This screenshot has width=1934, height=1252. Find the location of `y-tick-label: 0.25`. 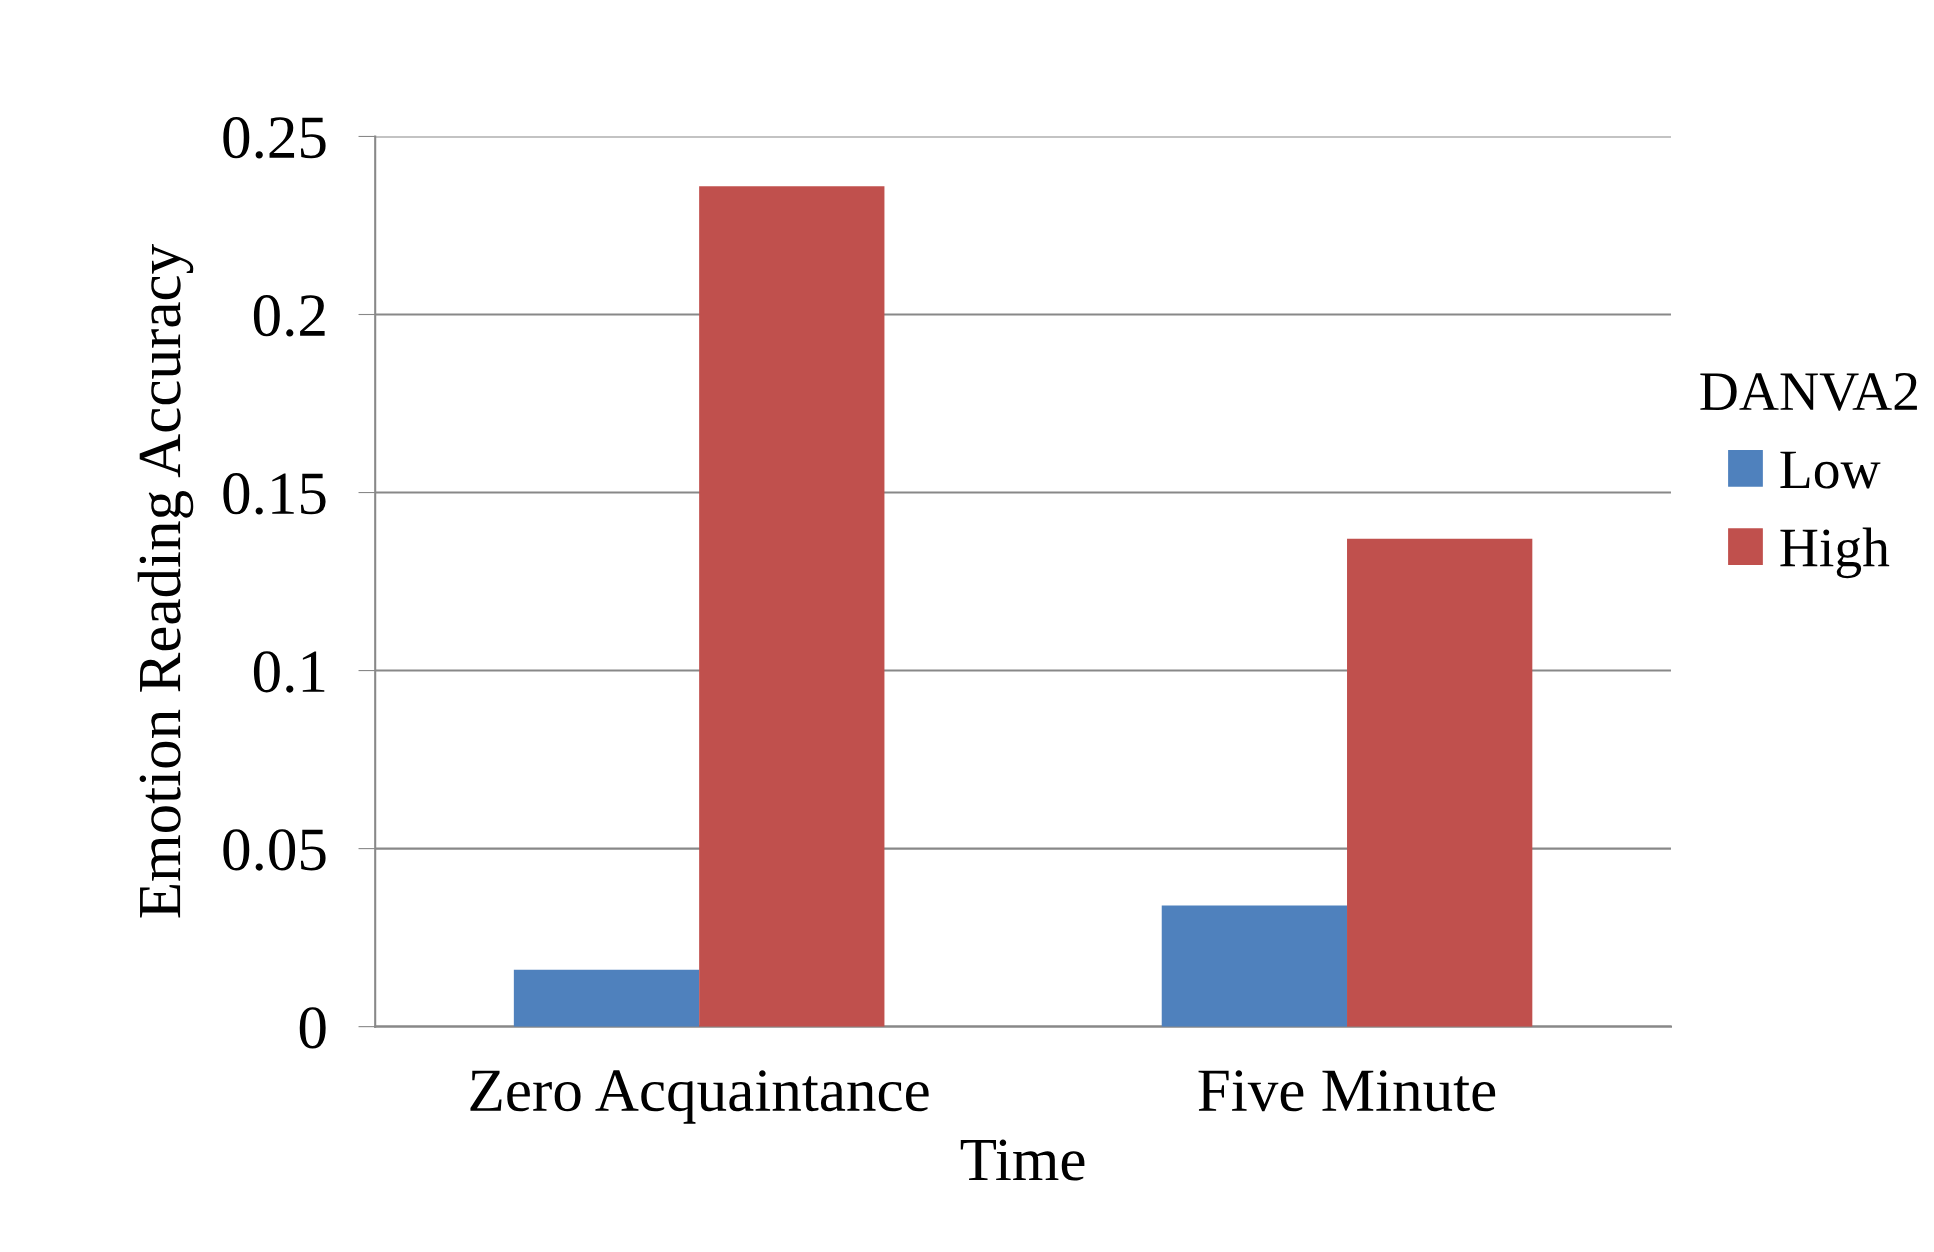

y-tick-label: 0.25 is located at coordinates (274, 138).